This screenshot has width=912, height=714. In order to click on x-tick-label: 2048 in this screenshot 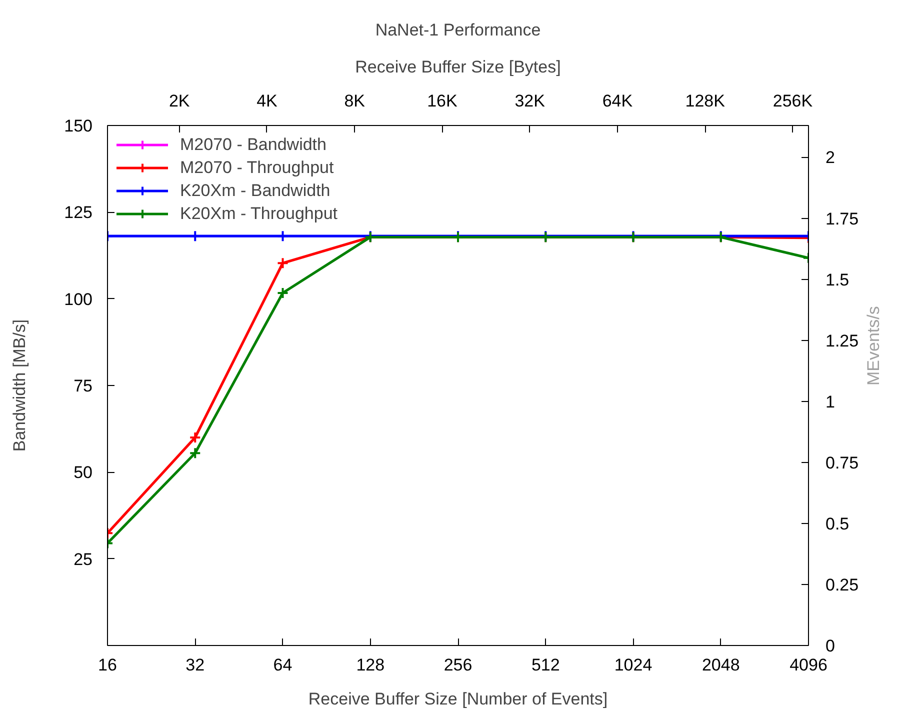, I will do `click(721, 665)`.